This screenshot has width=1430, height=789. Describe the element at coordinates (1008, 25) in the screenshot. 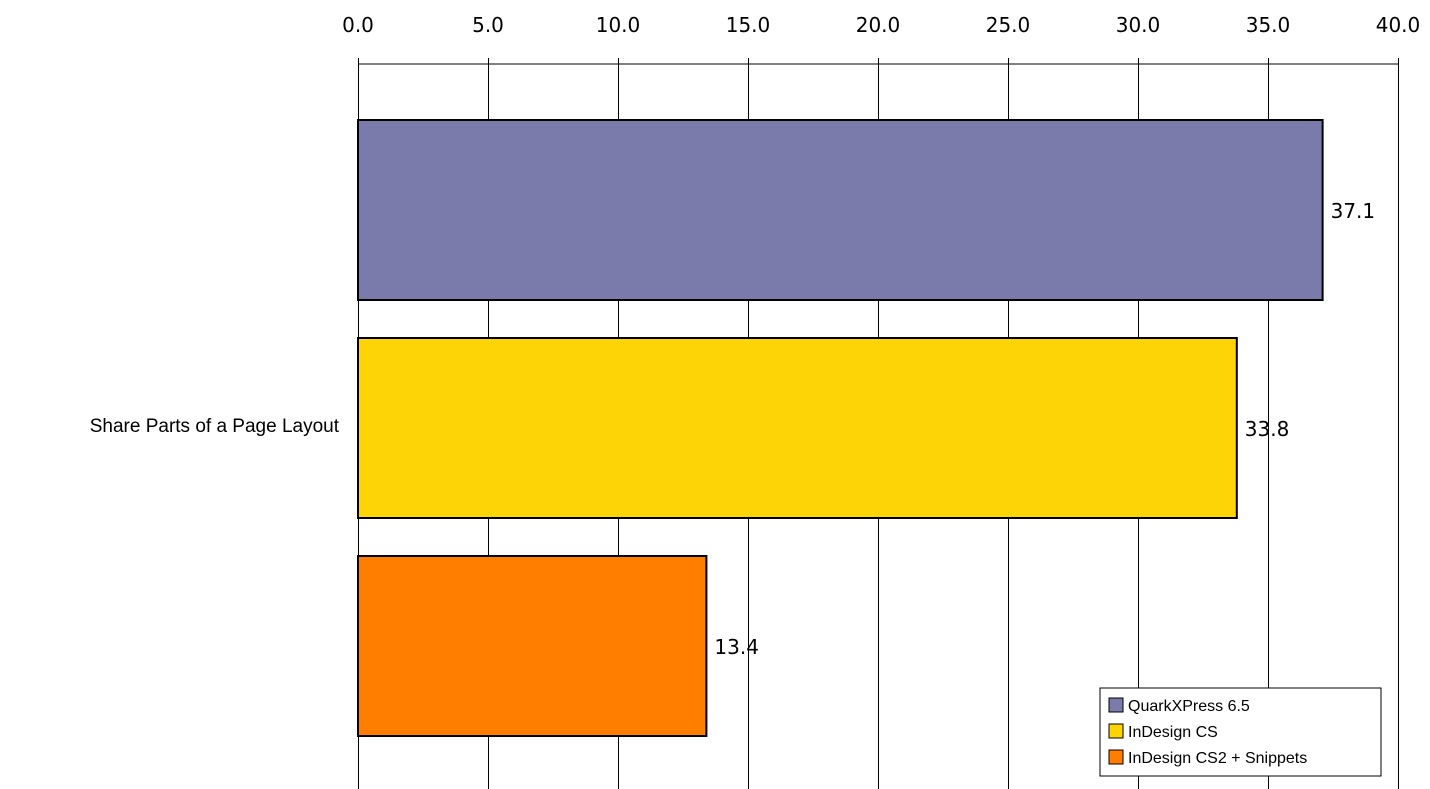

I see `x-tick-label-5: 25.0` at that location.